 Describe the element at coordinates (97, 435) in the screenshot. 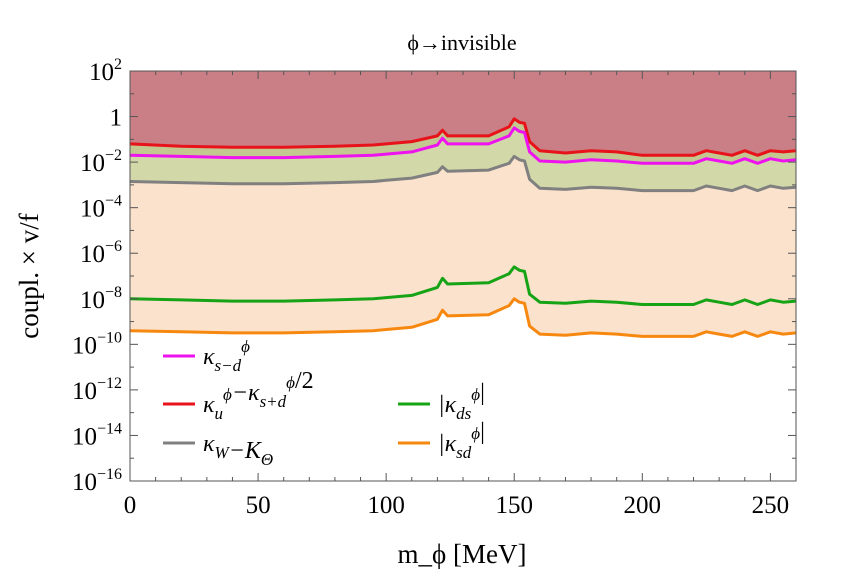

I see `y-tick-label: 10⁻¹⁴` at that location.